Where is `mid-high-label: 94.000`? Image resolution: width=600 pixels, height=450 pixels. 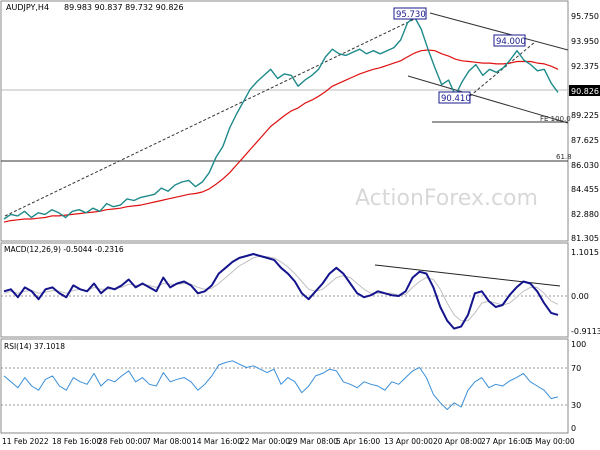
mid-high-label: 94.000 is located at coordinates (511, 42).